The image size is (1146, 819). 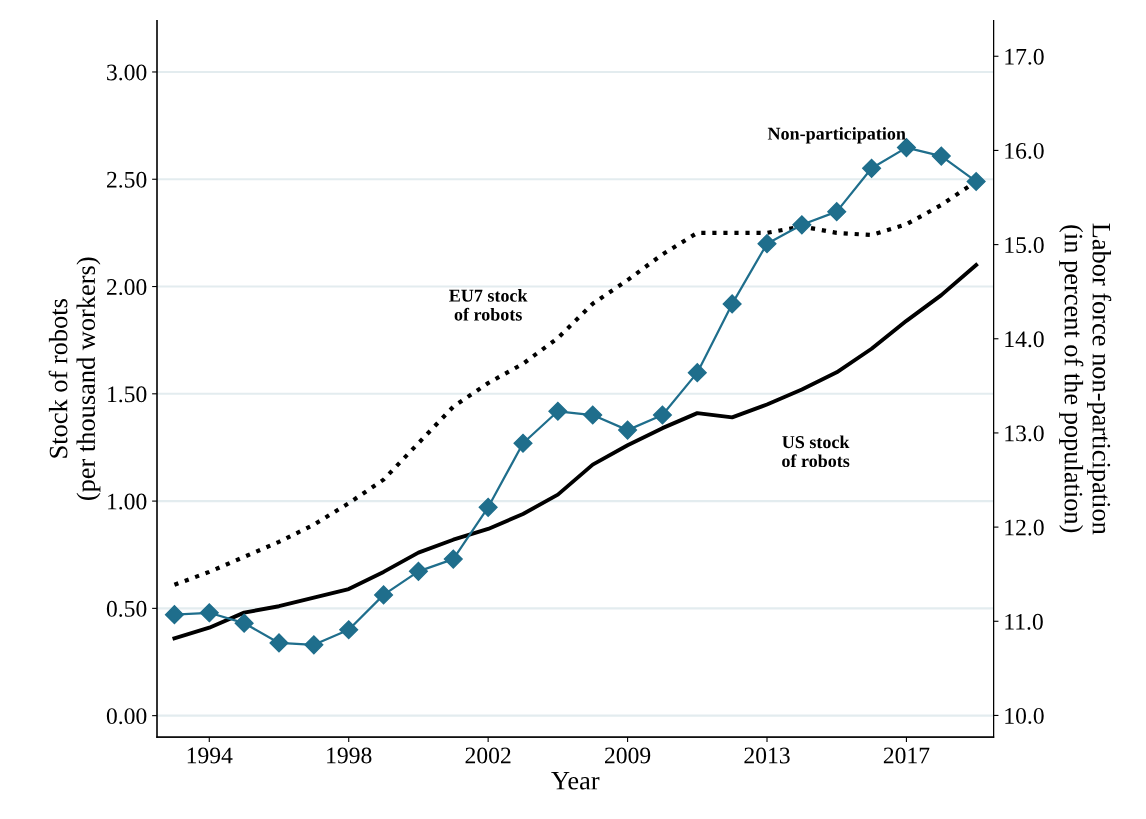 What do you see at coordinates (628, 755) in the screenshot?
I see `x-tick-label: 2009` at bounding box center [628, 755].